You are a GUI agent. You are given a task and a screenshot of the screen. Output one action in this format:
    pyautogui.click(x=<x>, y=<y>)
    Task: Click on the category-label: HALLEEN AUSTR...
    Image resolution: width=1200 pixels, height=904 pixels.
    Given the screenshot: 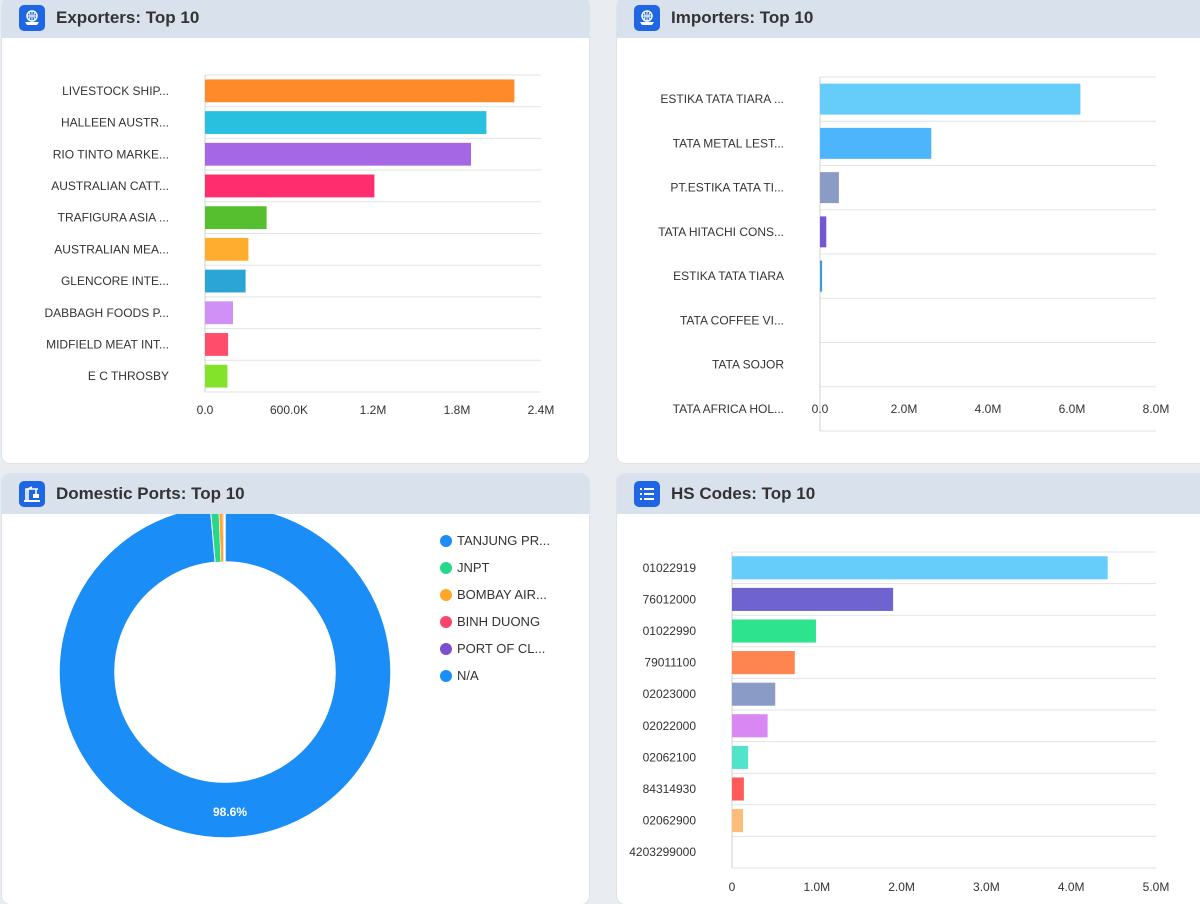 What is the action you would take?
    pyautogui.click(x=115, y=123)
    